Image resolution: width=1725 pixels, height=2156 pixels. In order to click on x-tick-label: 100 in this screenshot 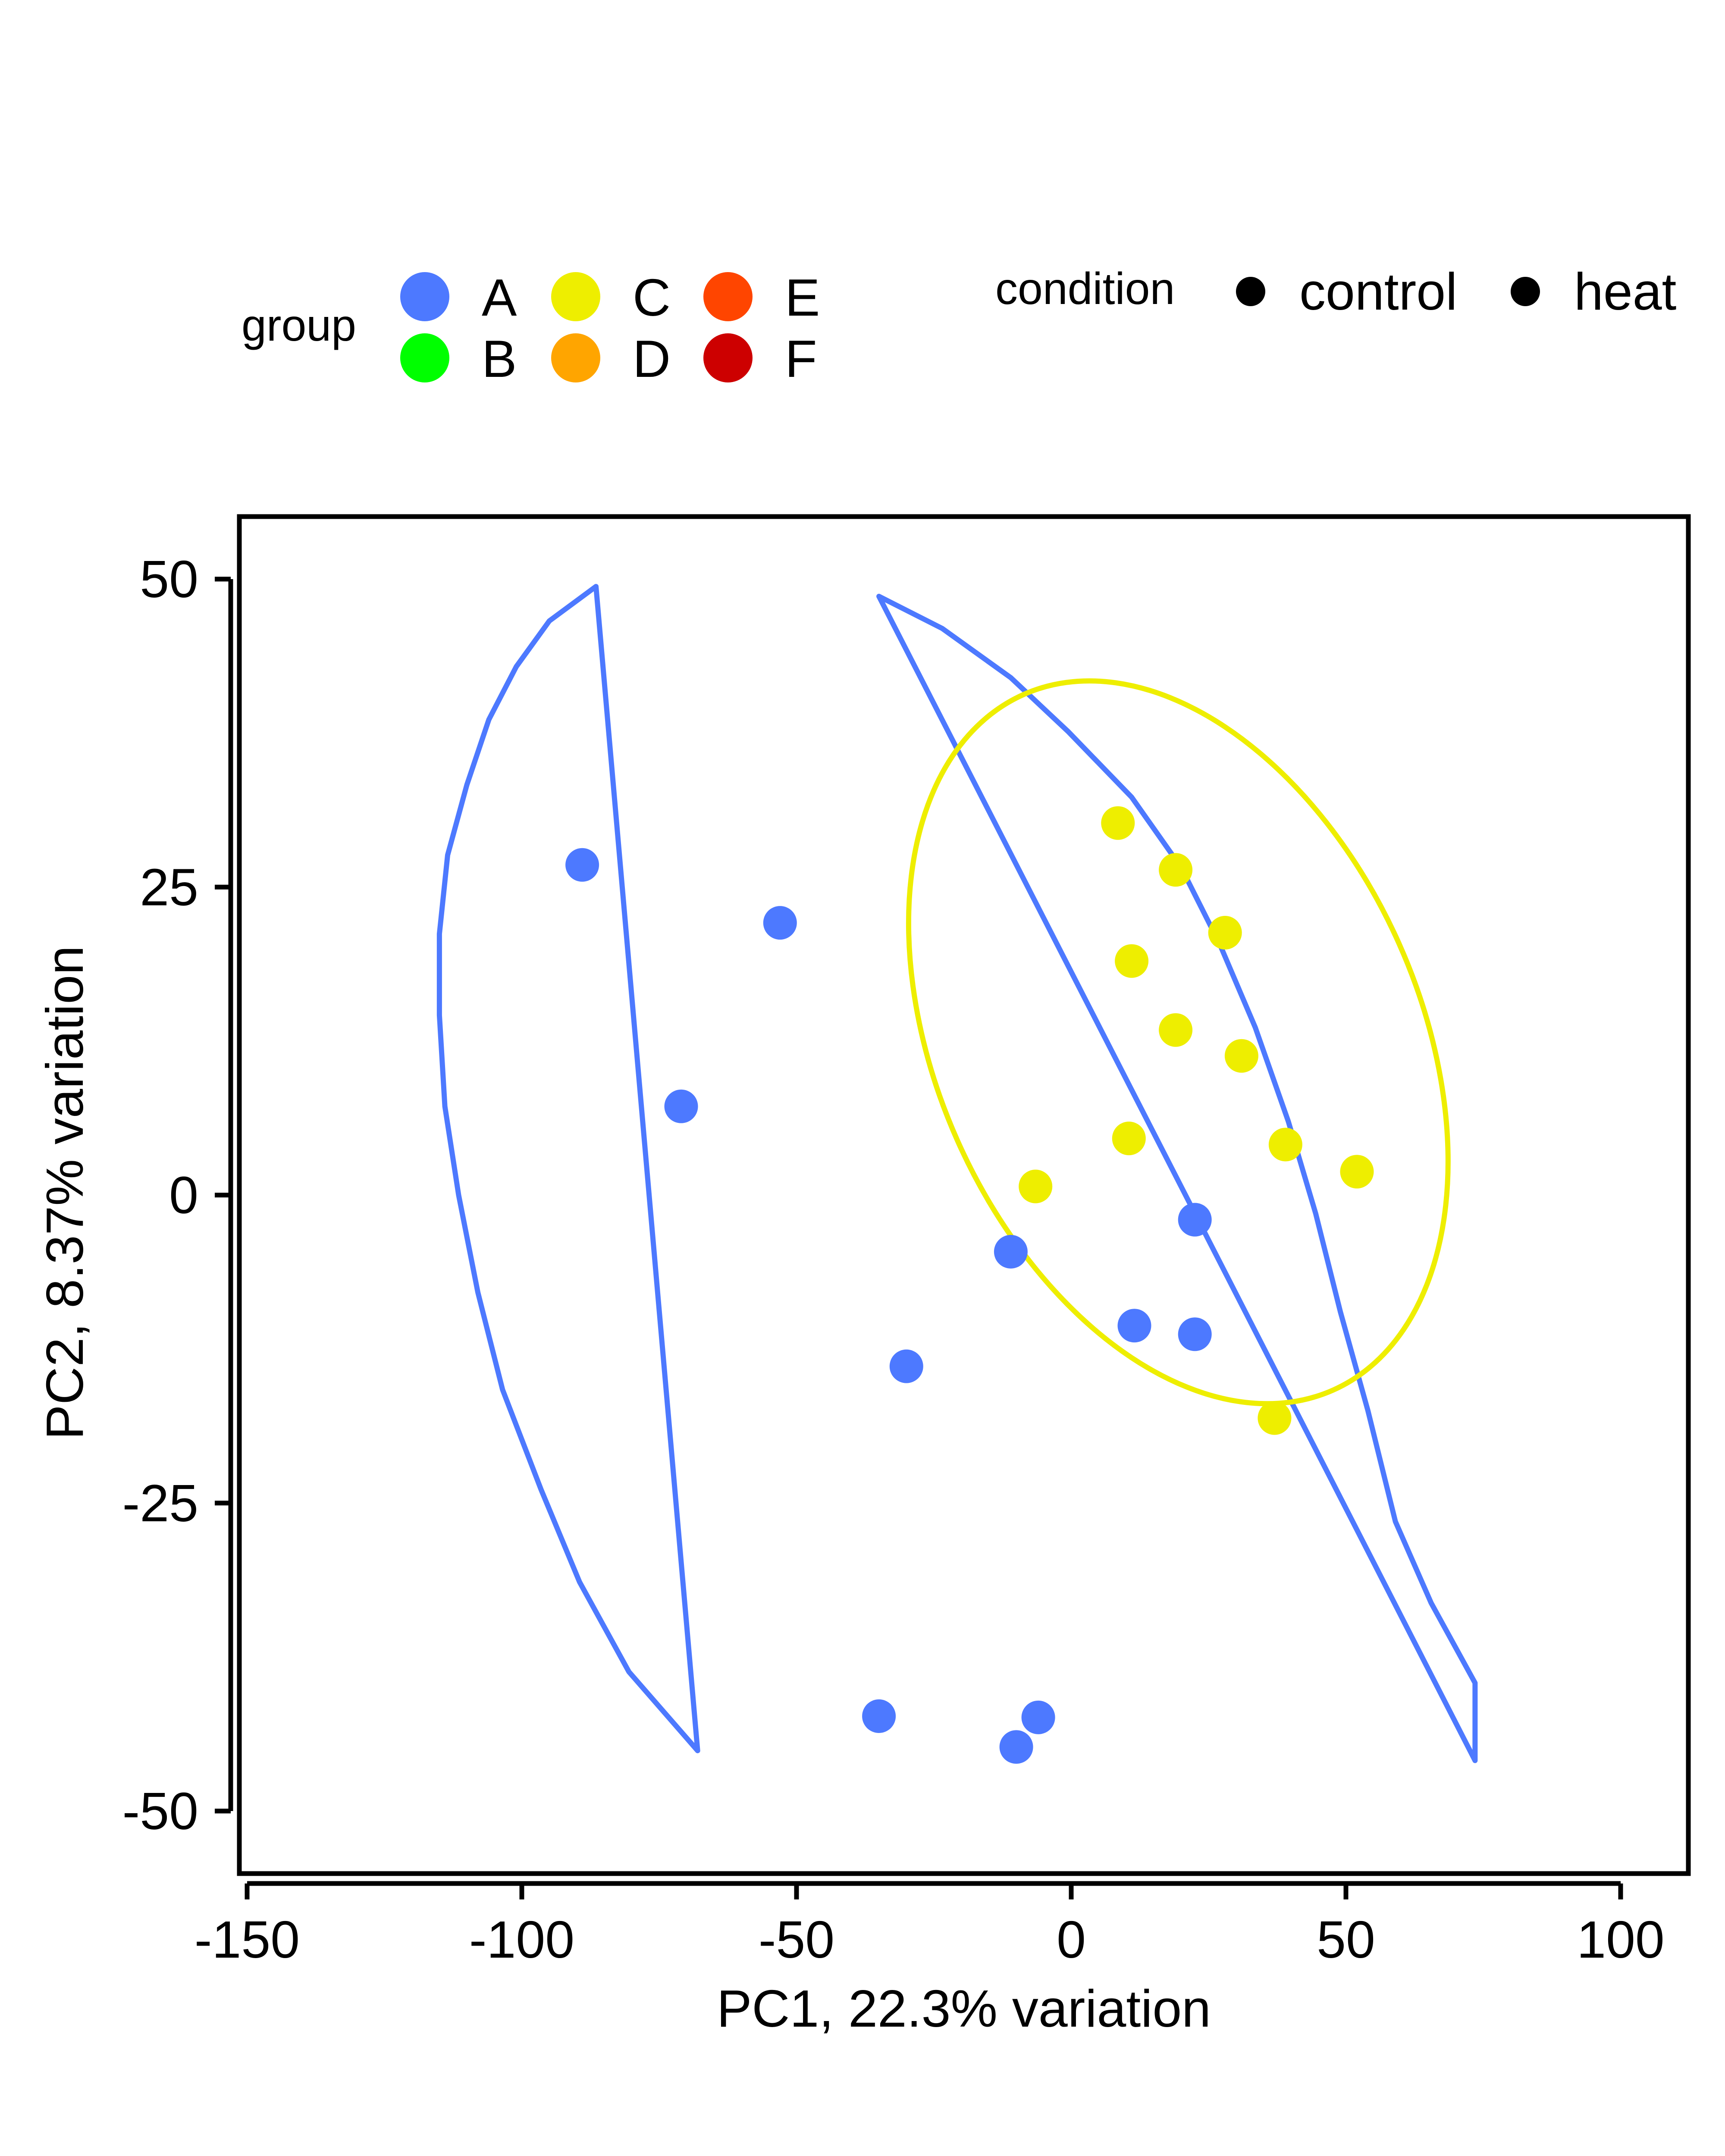, I will do `click(1621, 1939)`.